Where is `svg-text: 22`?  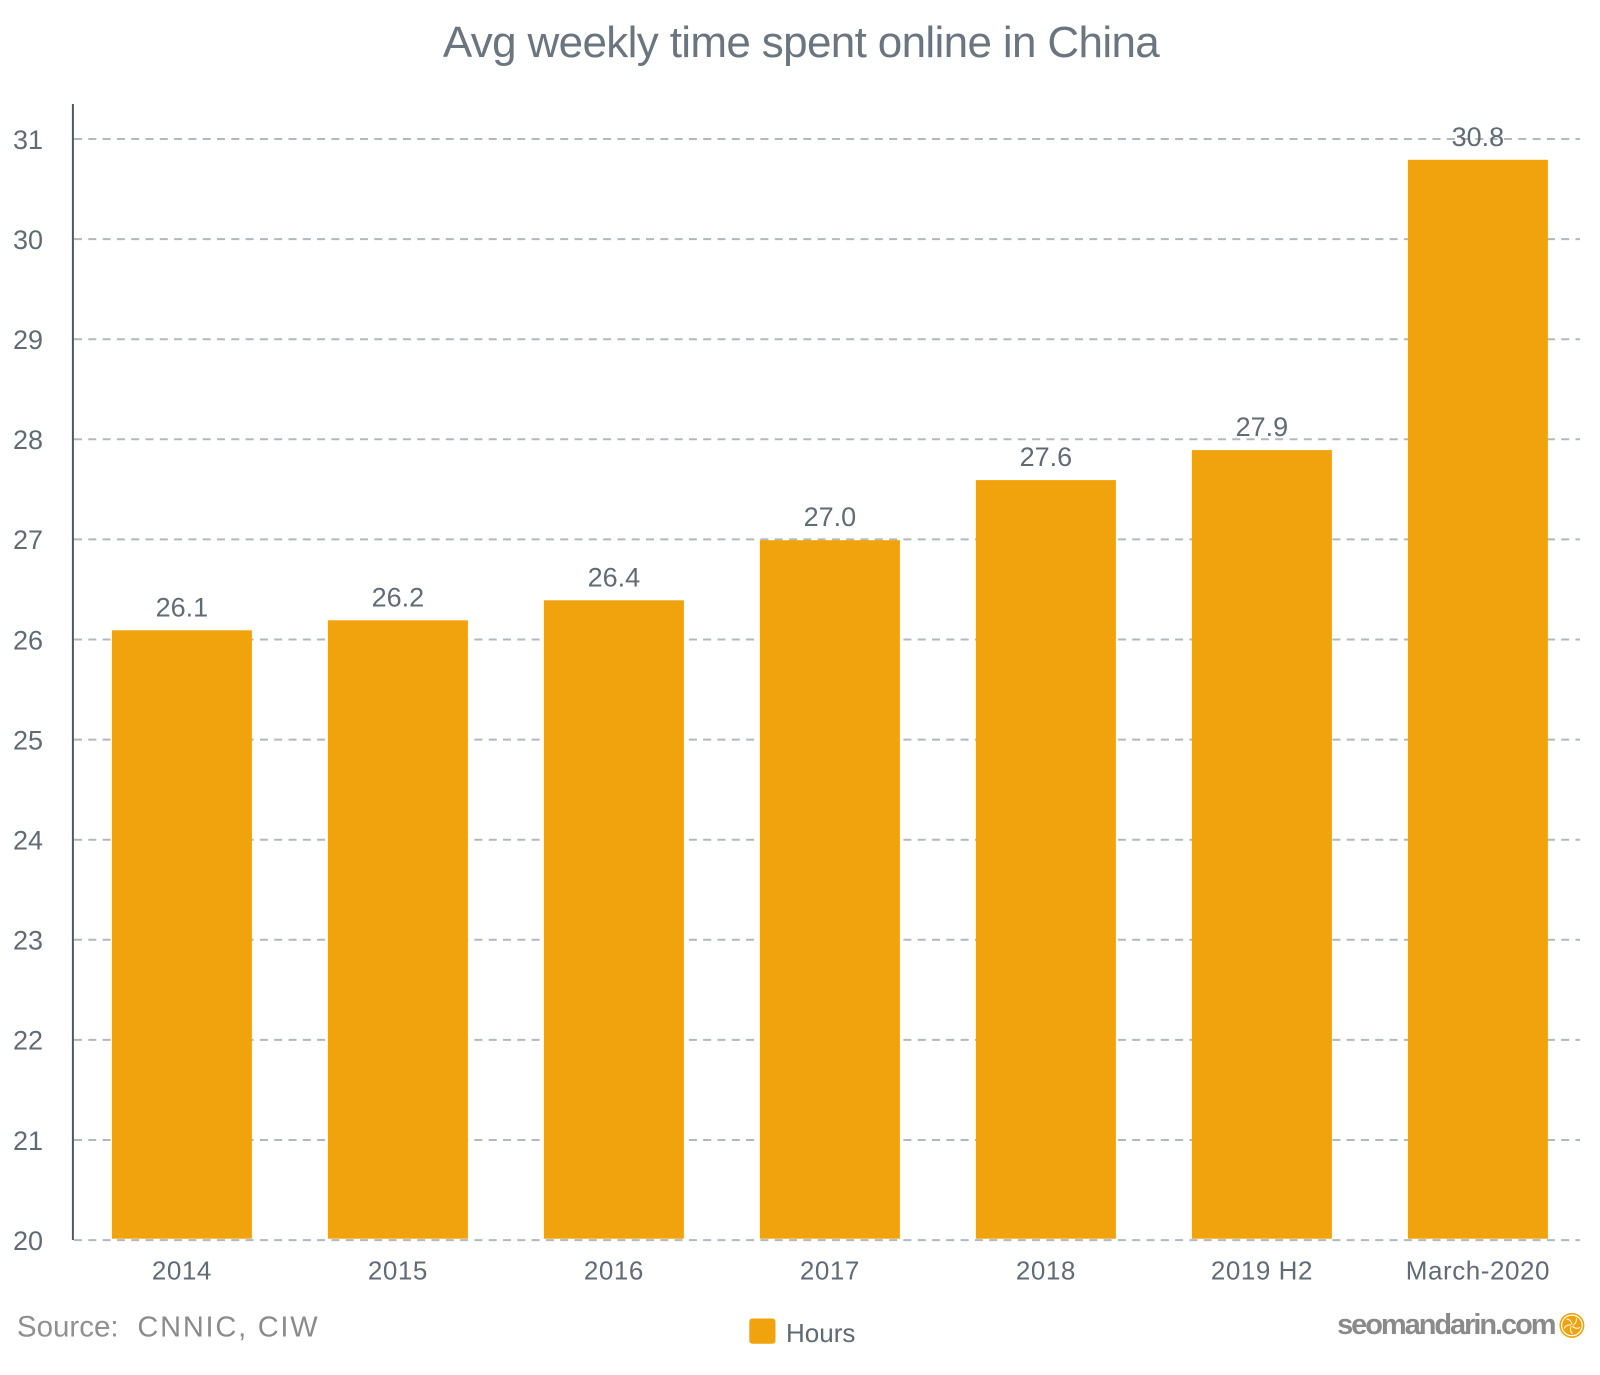 svg-text: 22 is located at coordinates (28, 1041).